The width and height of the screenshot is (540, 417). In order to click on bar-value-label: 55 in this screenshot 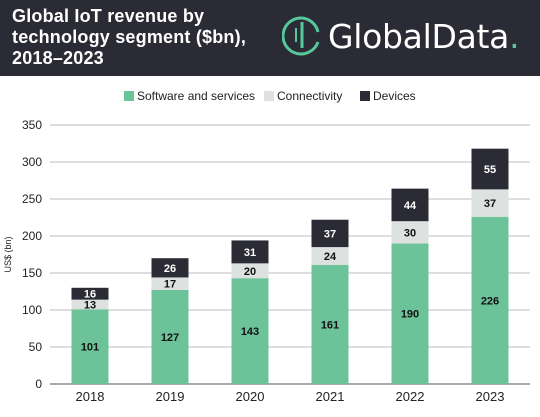, I will do `click(490, 170)`.